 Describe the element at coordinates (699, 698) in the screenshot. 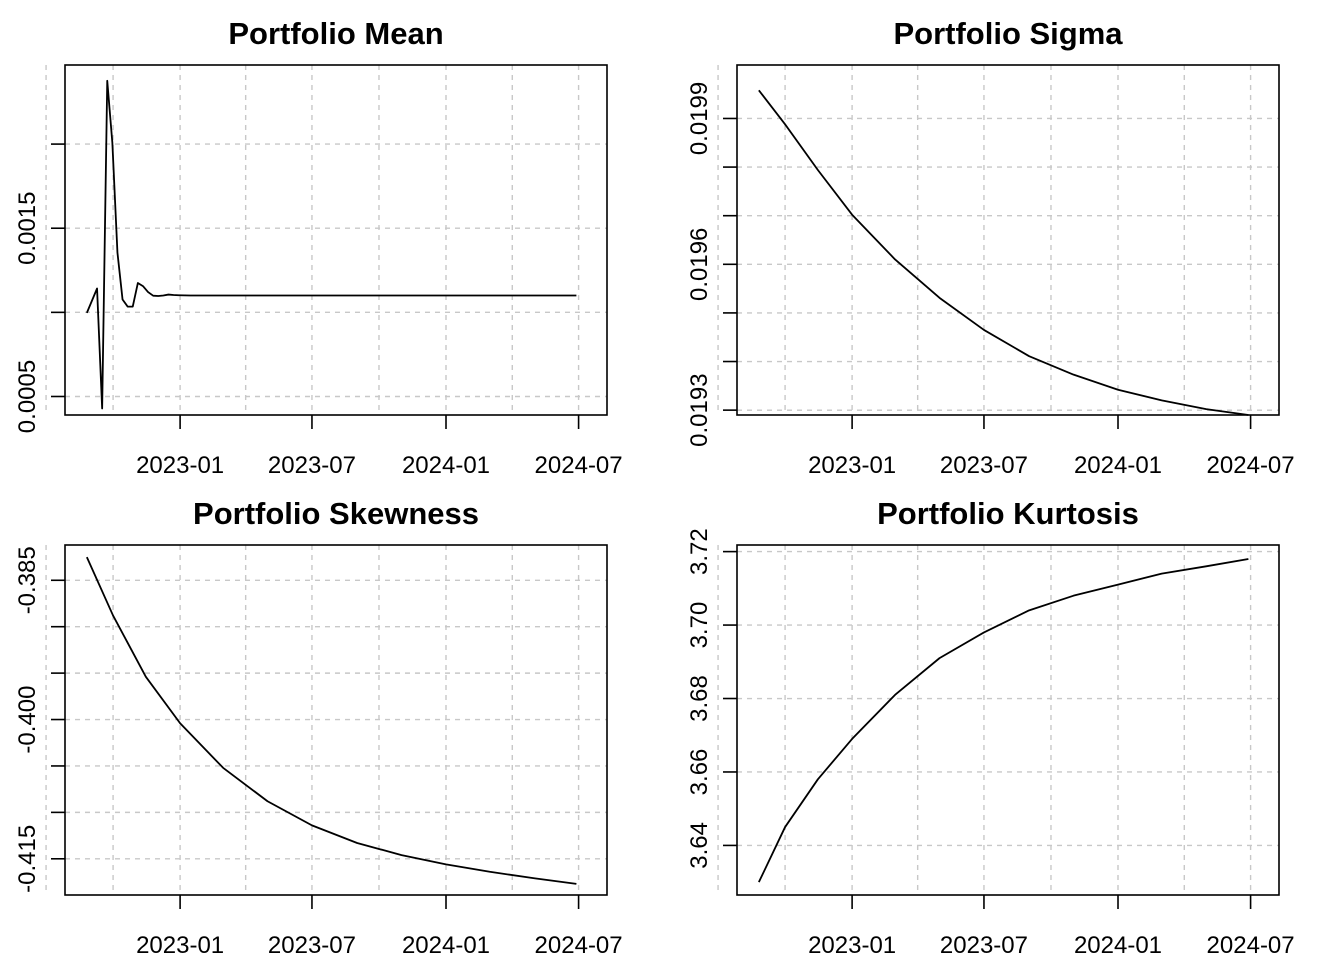

I see `y-tick-label: 3.68` at that location.